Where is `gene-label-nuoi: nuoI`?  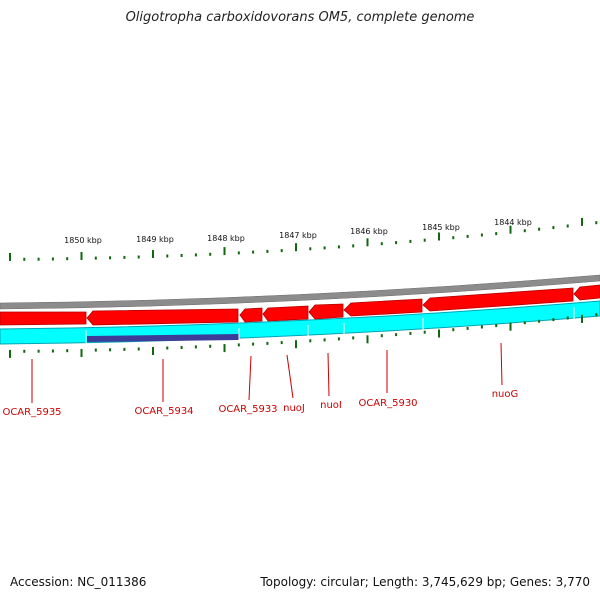
gene-label-nuoi: nuoI is located at coordinates (331, 405).